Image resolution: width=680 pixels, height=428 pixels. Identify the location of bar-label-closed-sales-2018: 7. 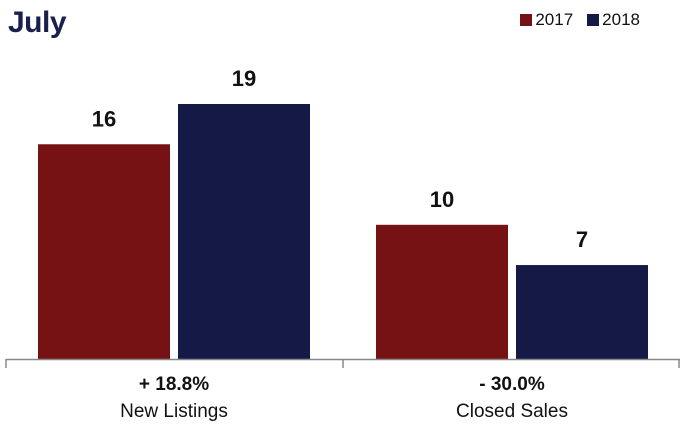
(582, 239).